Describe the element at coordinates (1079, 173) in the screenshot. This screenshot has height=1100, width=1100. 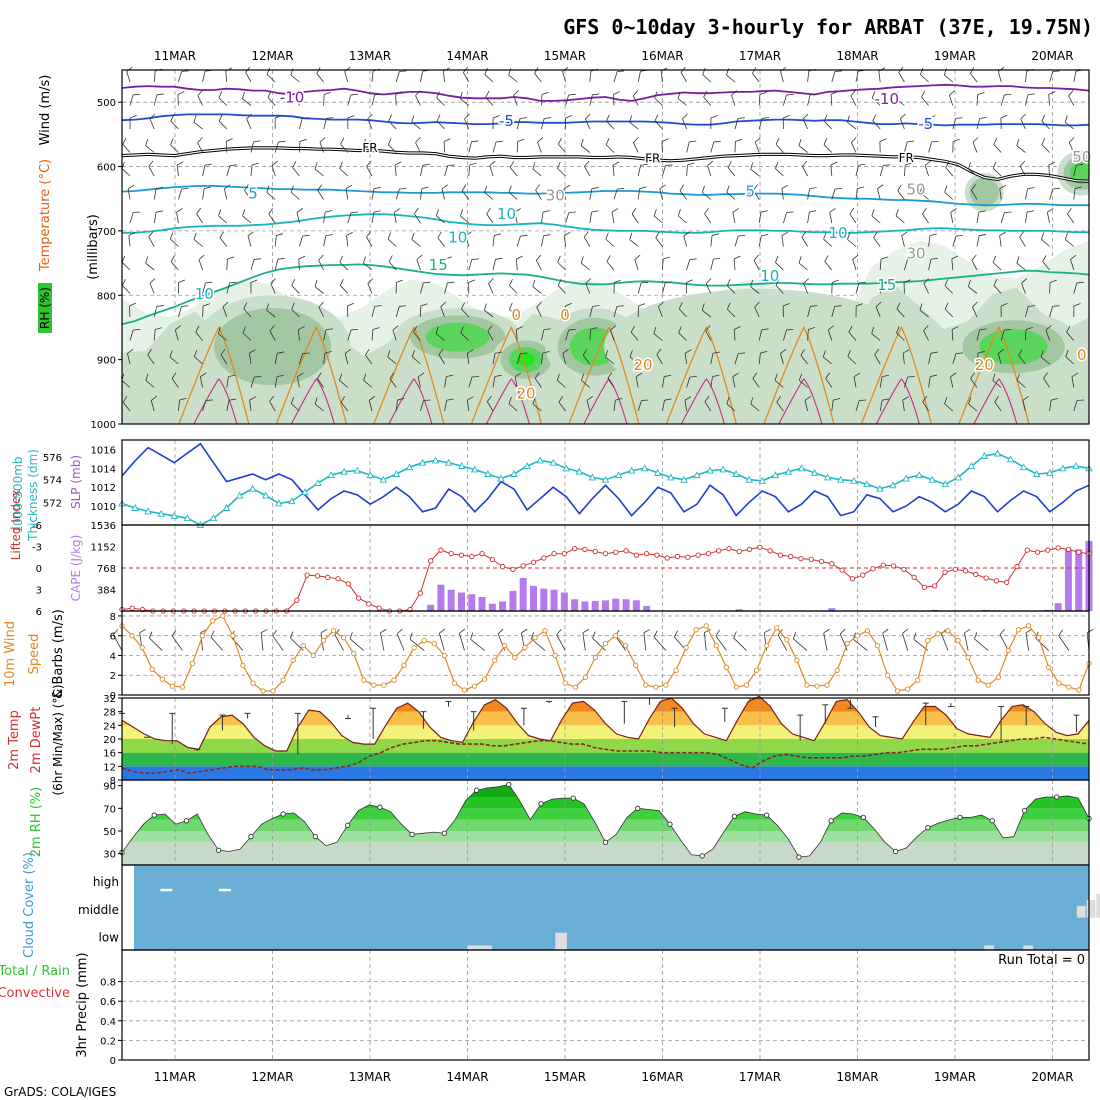
I see `rh-blob` at that location.